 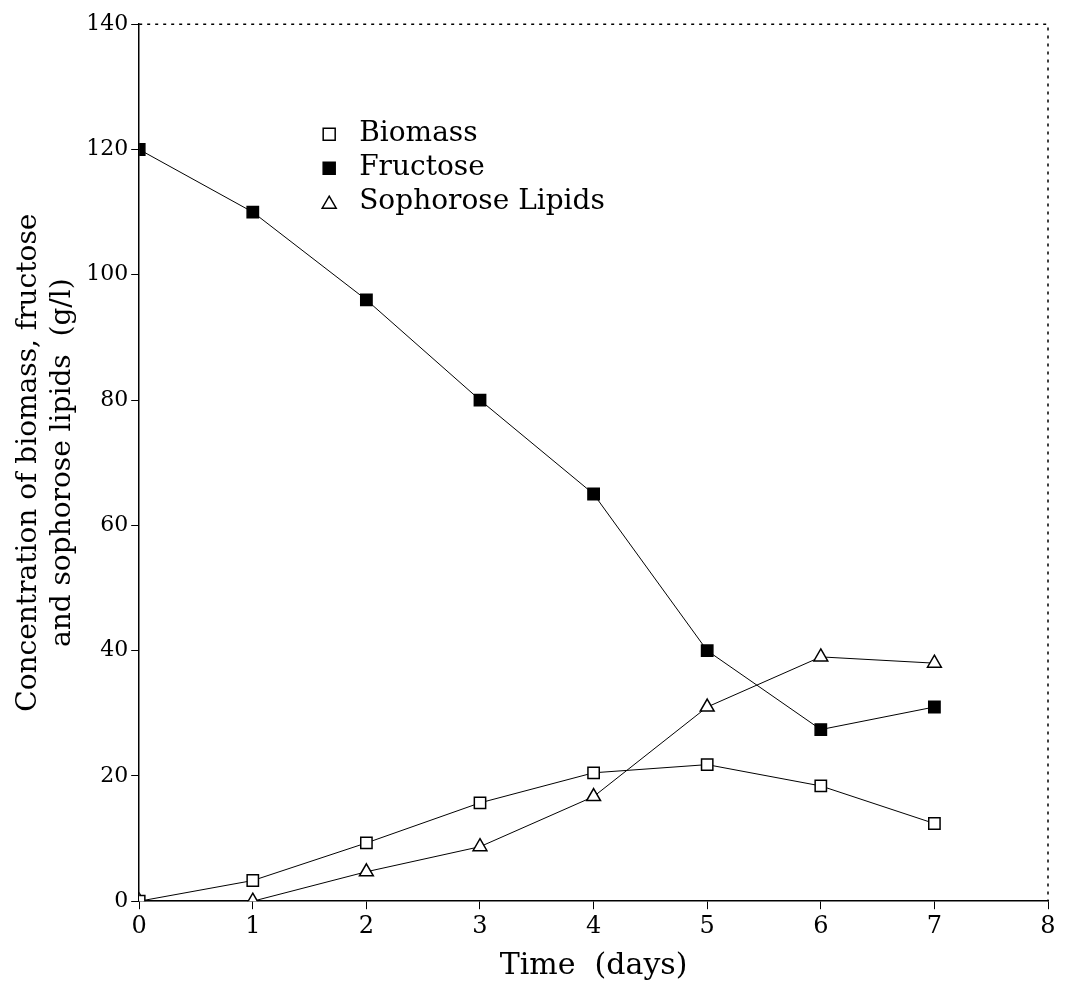 I want to click on x-tick-label: 4, so click(x=593, y=924).